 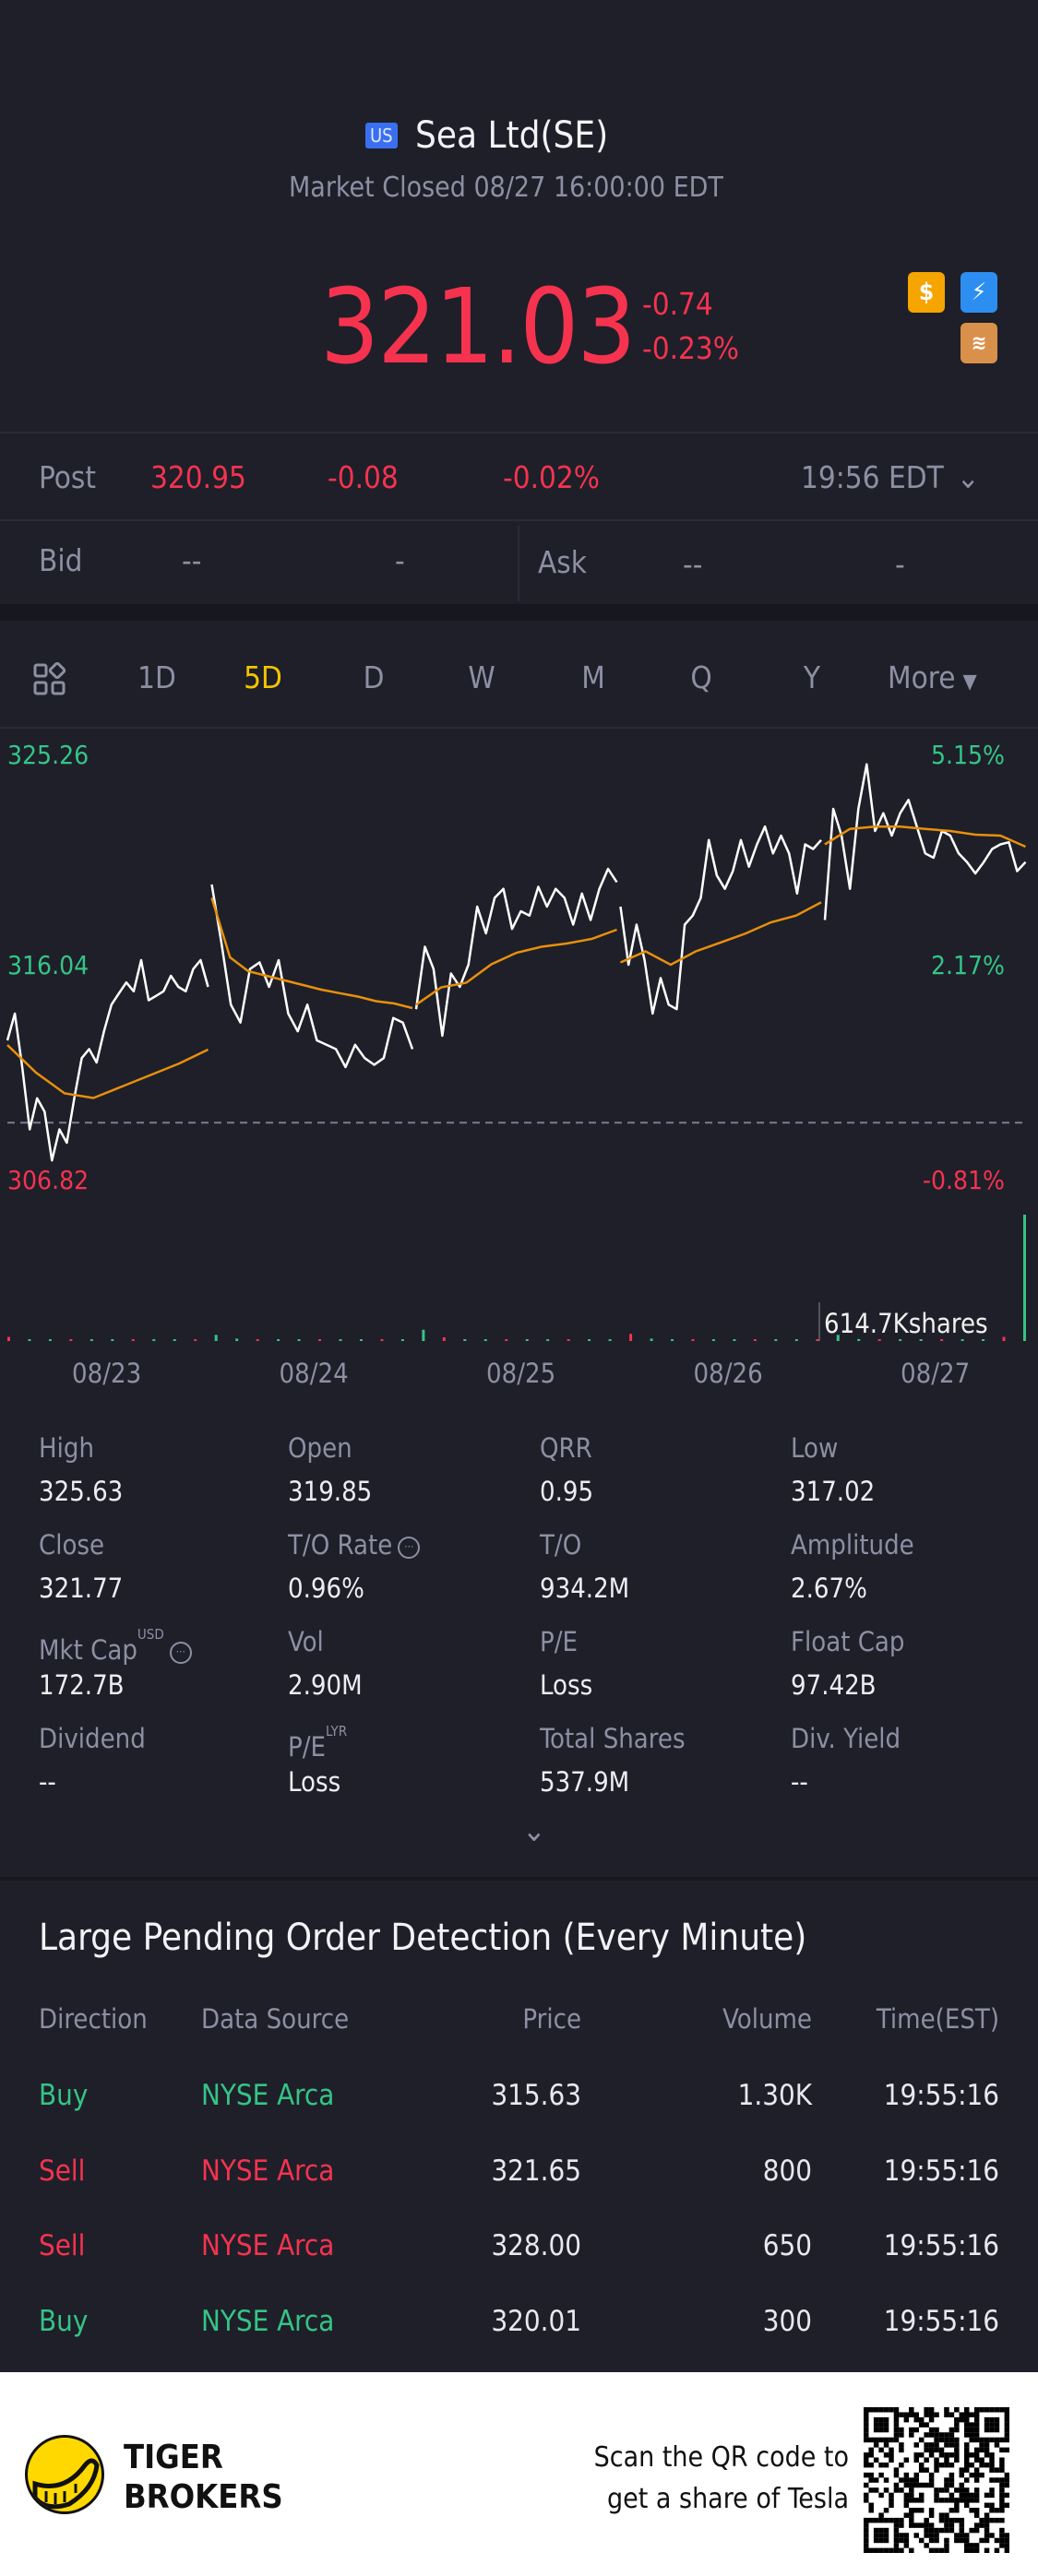 What do you see at coordinates (66, 1448) in the screenshot?
I see `stat-label: High` at bounding box center [66, 1448].